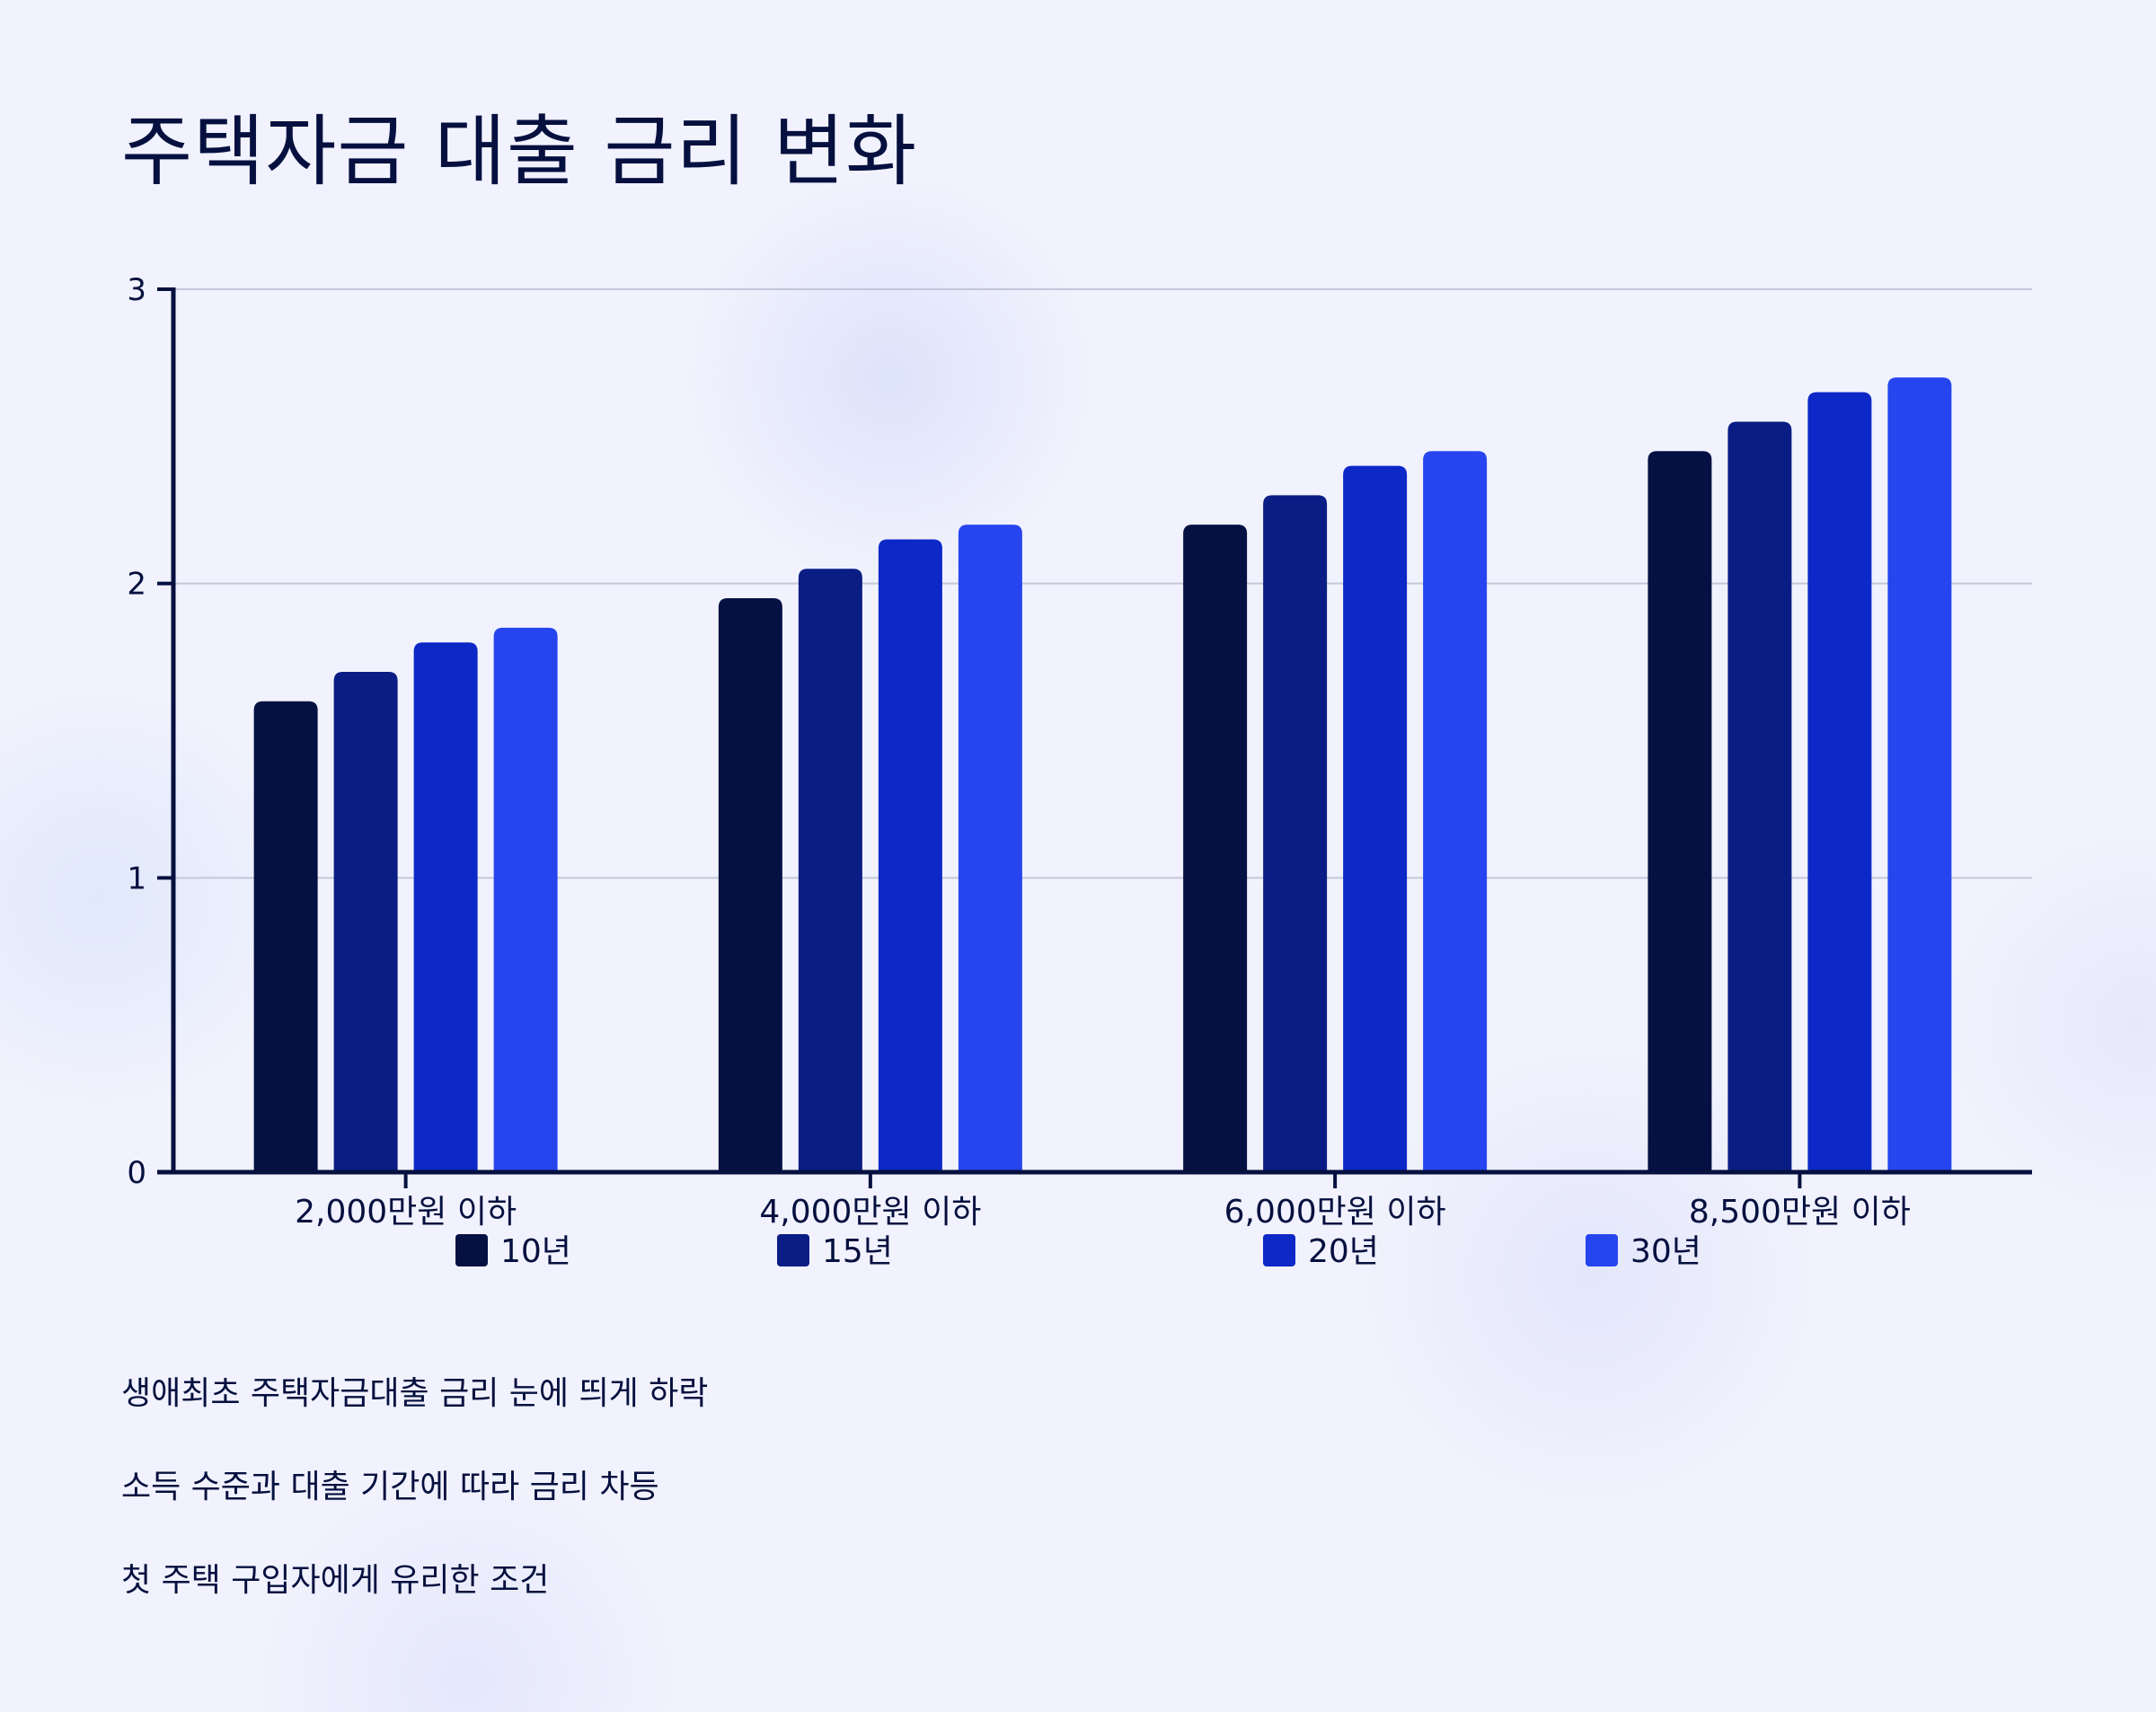 This screenshot has height=1712, width=2156. I want to click on summary-item: 소득 수준과 대출 기간에 따라 금리 차등, so click(390, 1487).